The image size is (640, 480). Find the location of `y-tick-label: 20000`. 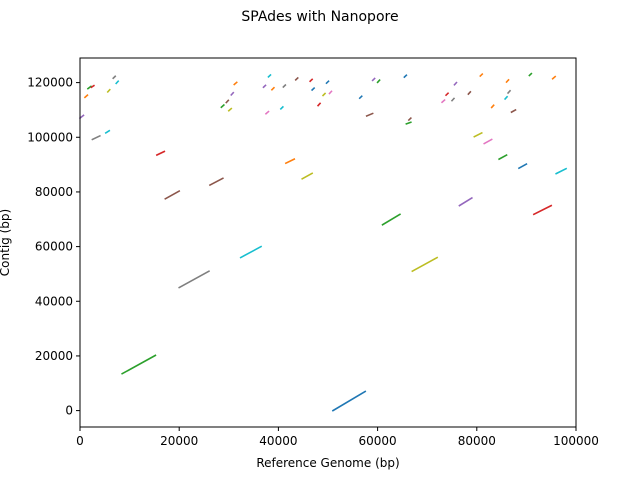

y-tick-label: 20000 is located at coordinates (54, 356).